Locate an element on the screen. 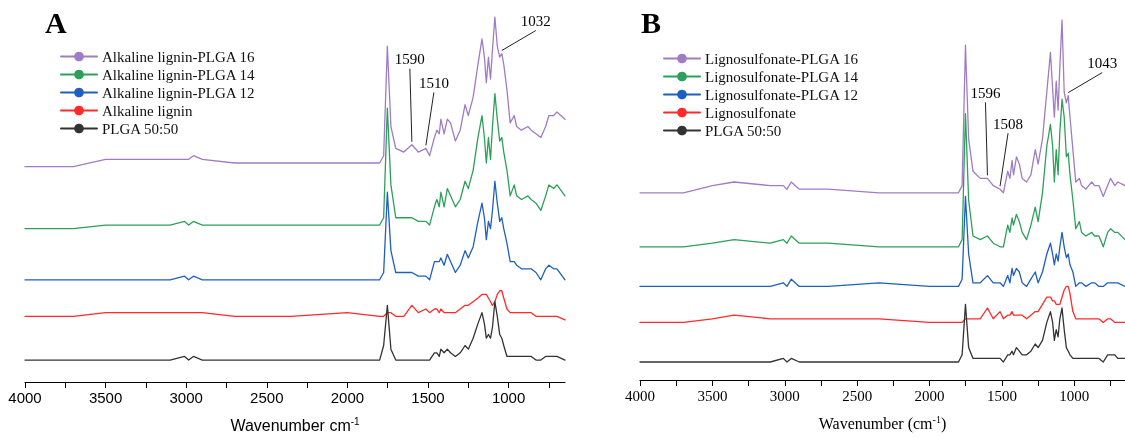 The image size is (1125, 438). legend-label: Lignosulfonate-PLGA 16 is located at coordinates (782, 58).